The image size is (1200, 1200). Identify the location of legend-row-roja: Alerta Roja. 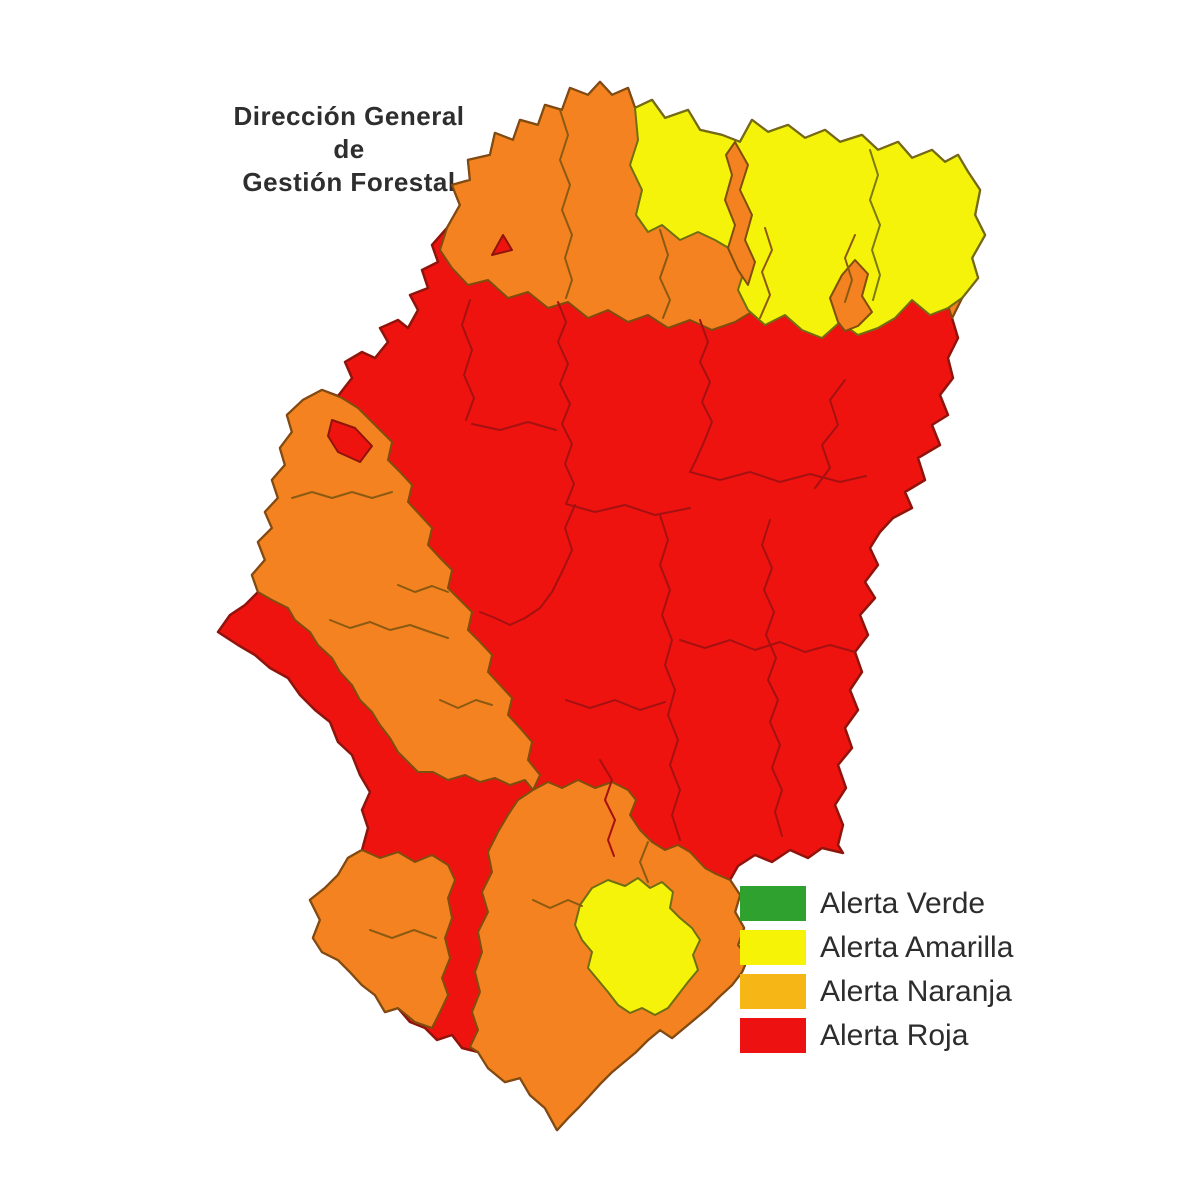
(876, 1035).